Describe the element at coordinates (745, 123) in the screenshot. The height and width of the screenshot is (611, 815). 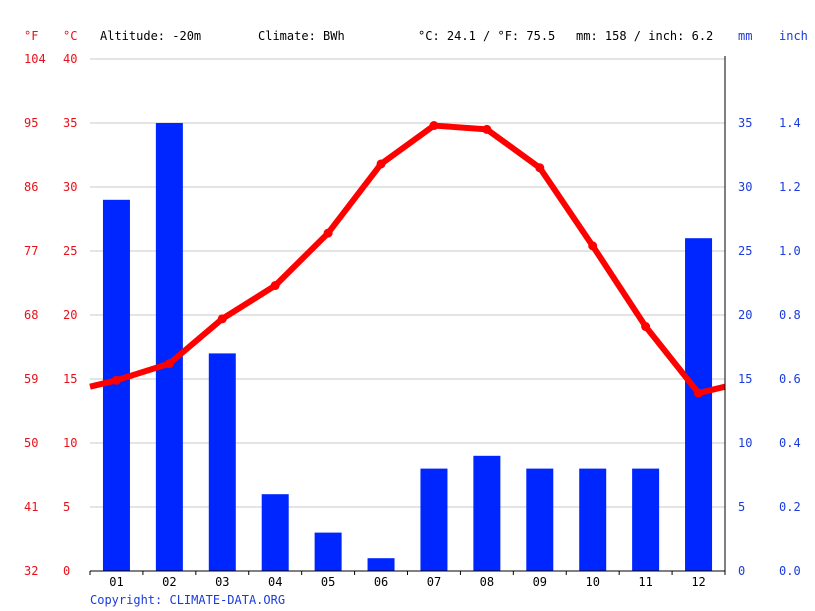
I see `mm-tick-label: 35` at that location.